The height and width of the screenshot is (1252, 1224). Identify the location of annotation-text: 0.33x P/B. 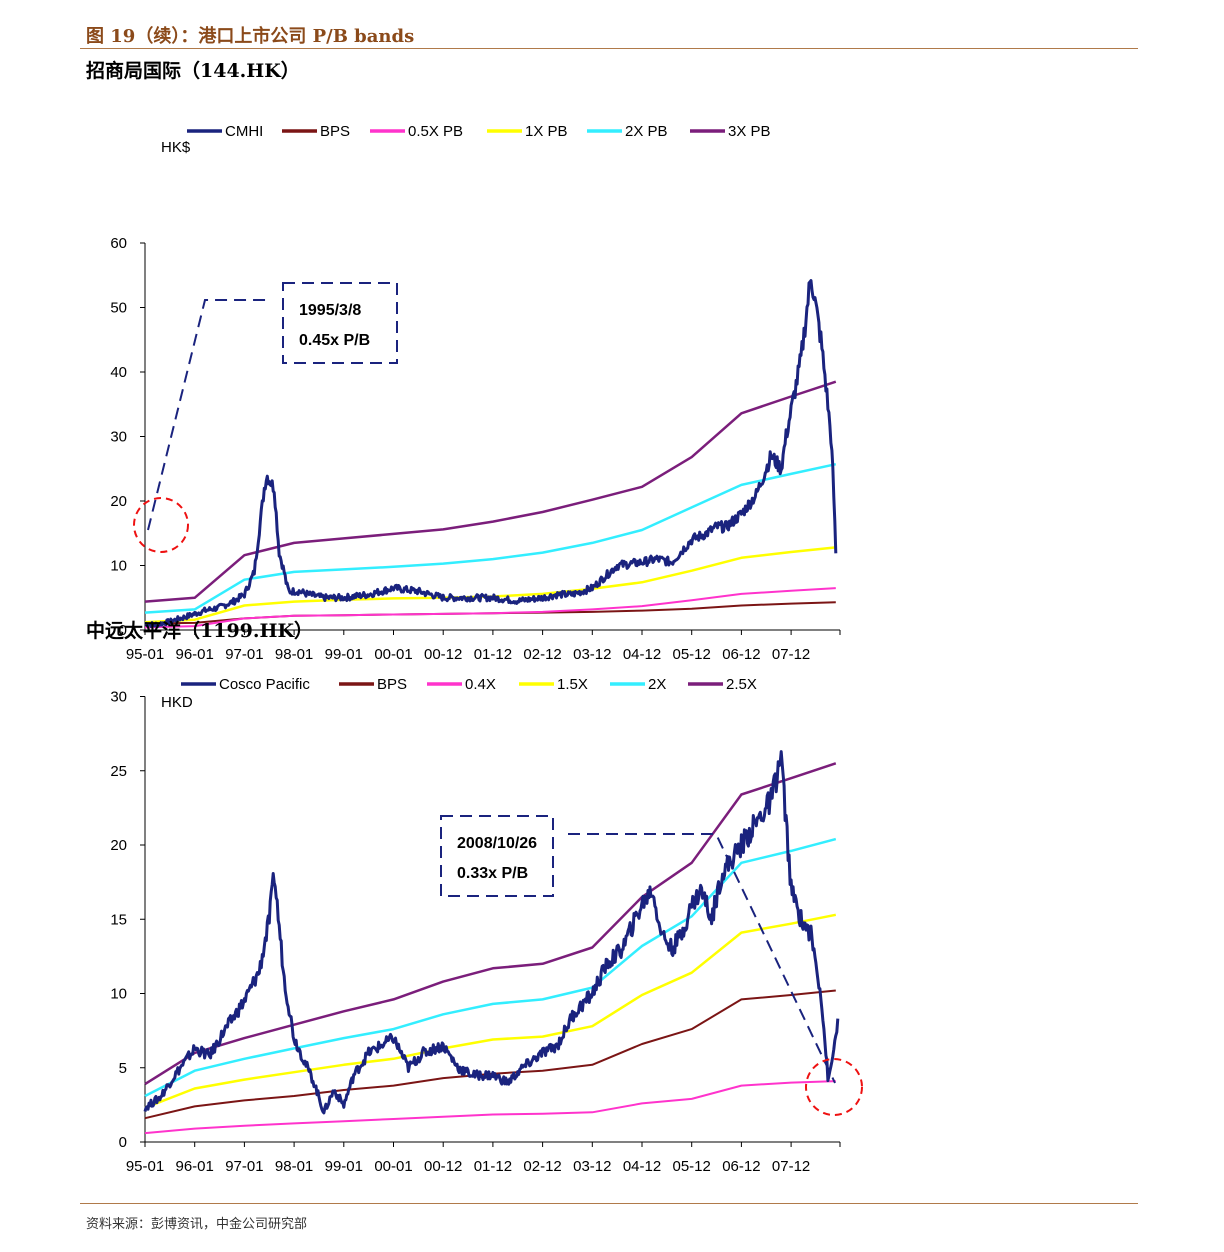
(492, 873).